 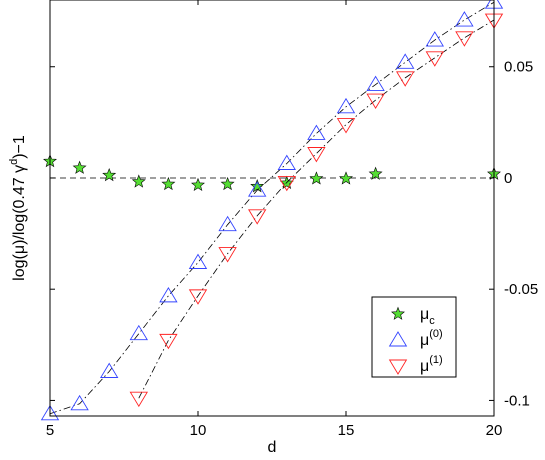 I want to click on legend-label-sup: (1), so click(x=435, y=360).